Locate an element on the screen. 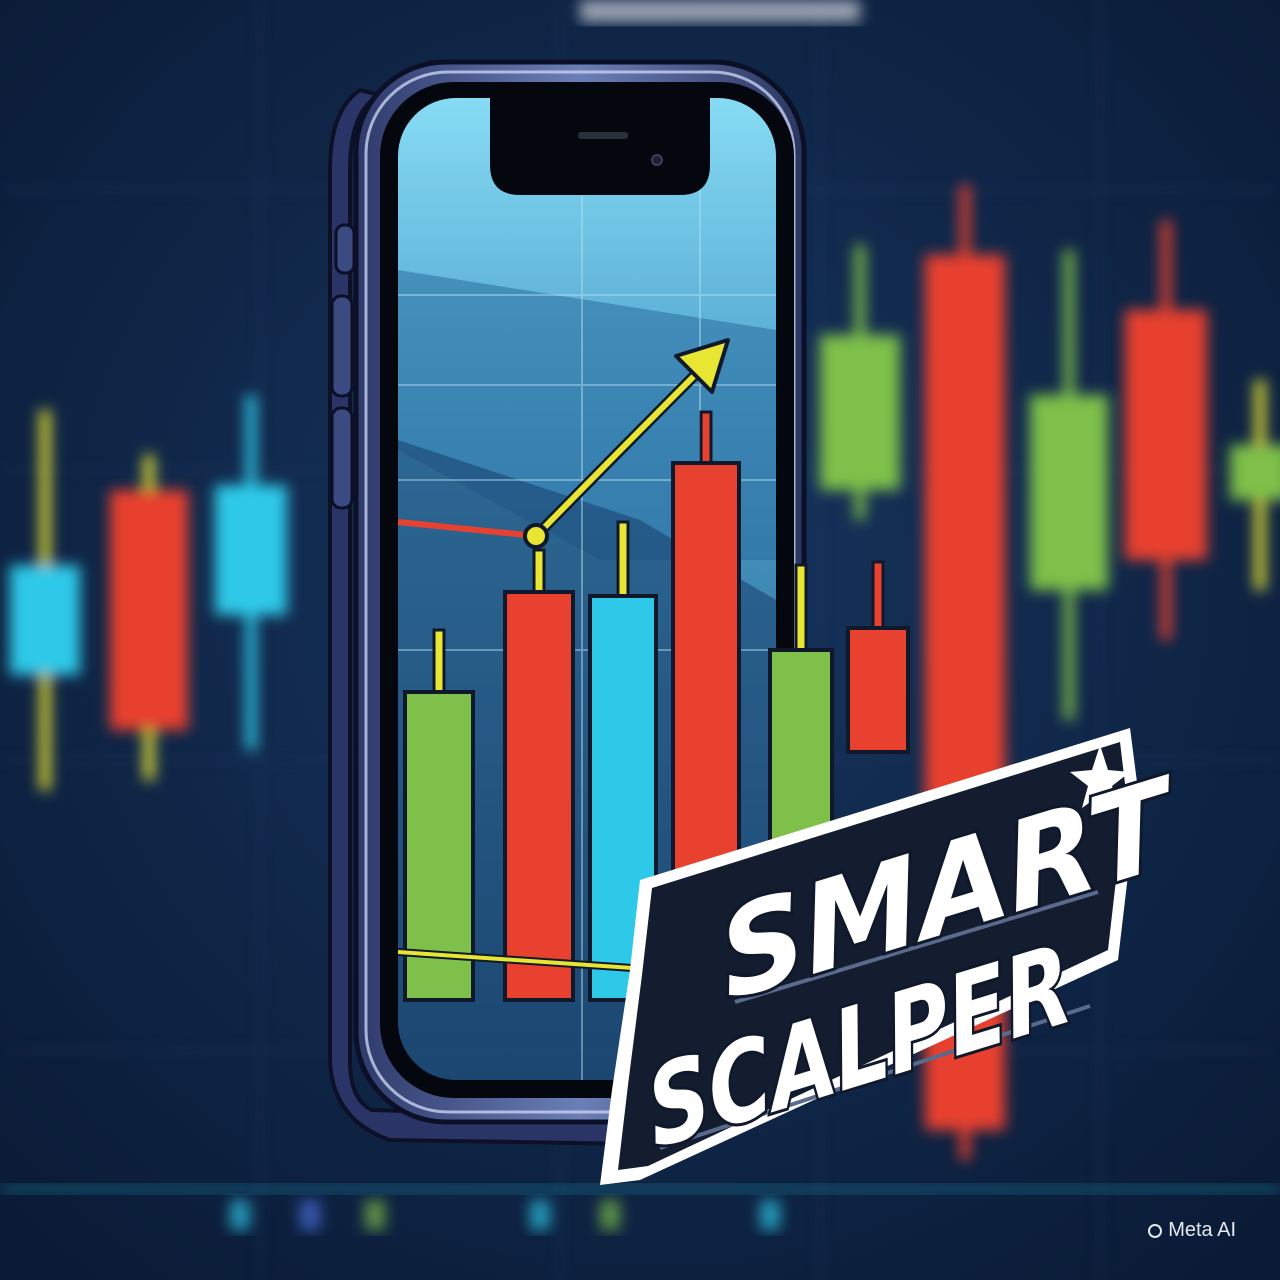 The image size is (1280, 1280). yellow-trend-arrow is located at coordinates (624, 447).